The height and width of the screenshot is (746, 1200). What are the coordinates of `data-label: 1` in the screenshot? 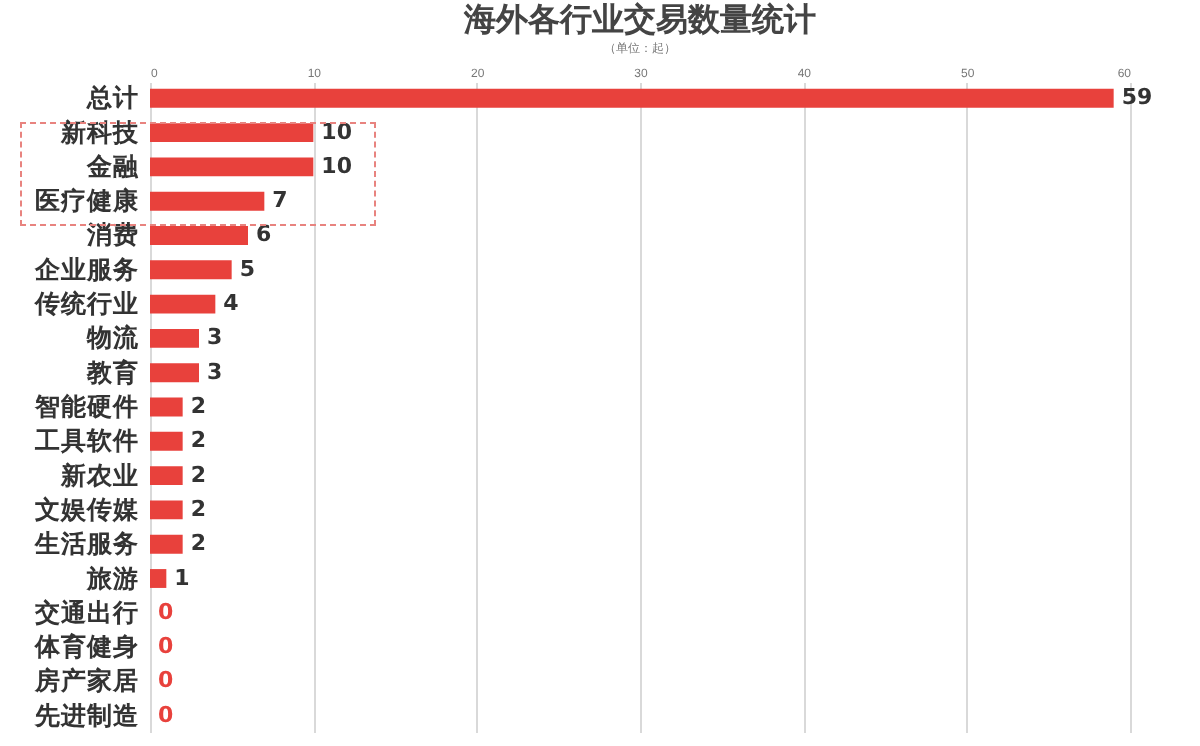 It's located at (182, 577).